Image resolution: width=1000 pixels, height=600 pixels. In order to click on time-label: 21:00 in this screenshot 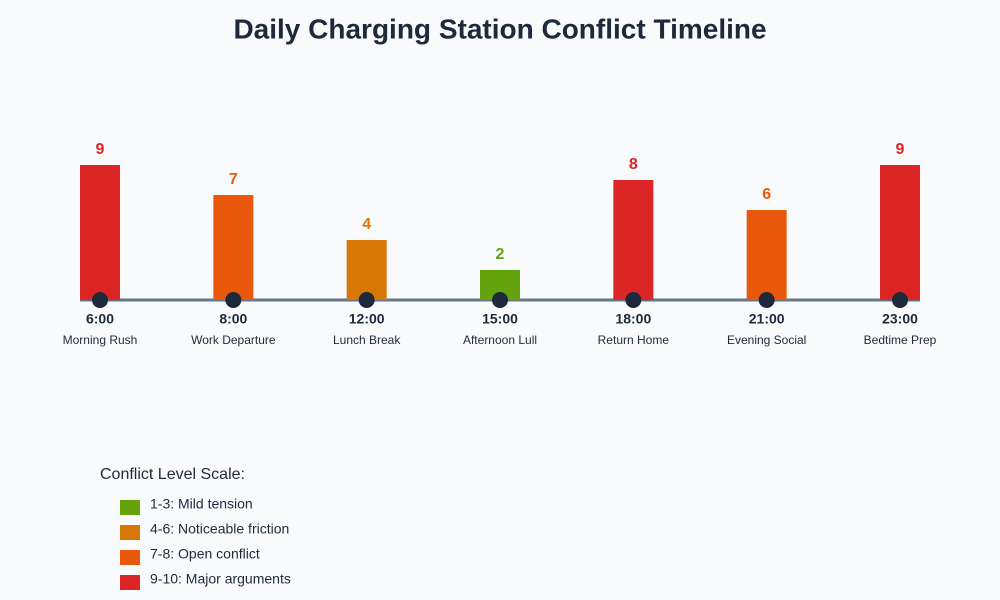, I will do `click(767, 319)`.